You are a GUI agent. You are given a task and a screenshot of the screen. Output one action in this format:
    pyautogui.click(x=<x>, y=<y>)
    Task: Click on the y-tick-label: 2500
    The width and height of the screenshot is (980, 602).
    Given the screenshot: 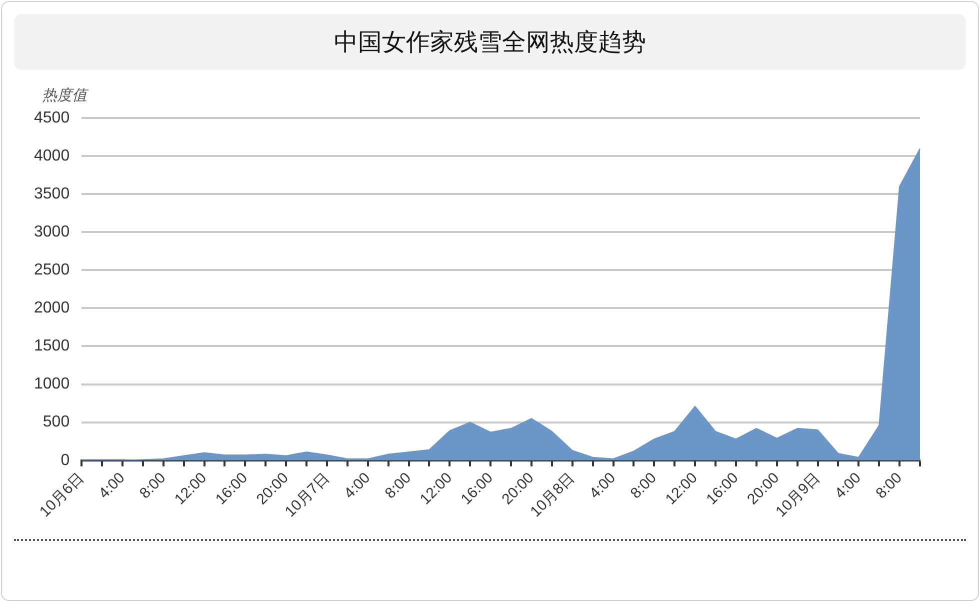 What is the action you would take?
    pyautogui.click(x=52, y=270)
    